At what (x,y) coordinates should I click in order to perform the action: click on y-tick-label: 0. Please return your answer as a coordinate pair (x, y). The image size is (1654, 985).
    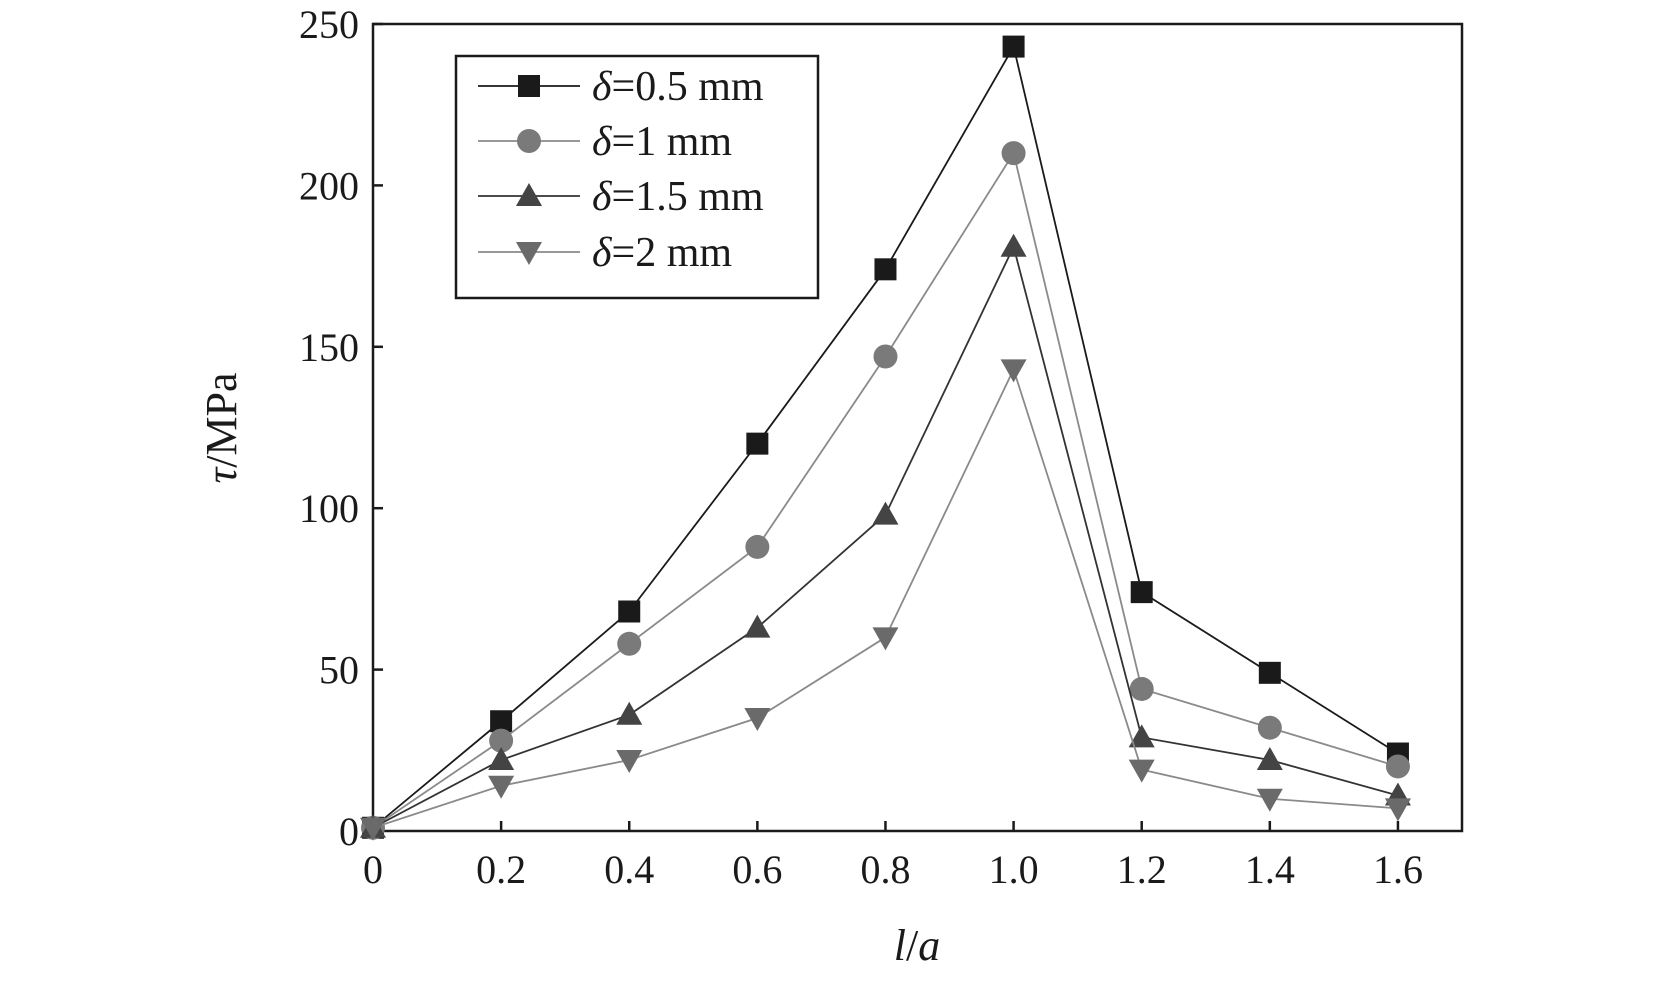
    Looking at the image, I should click on (349, 831).